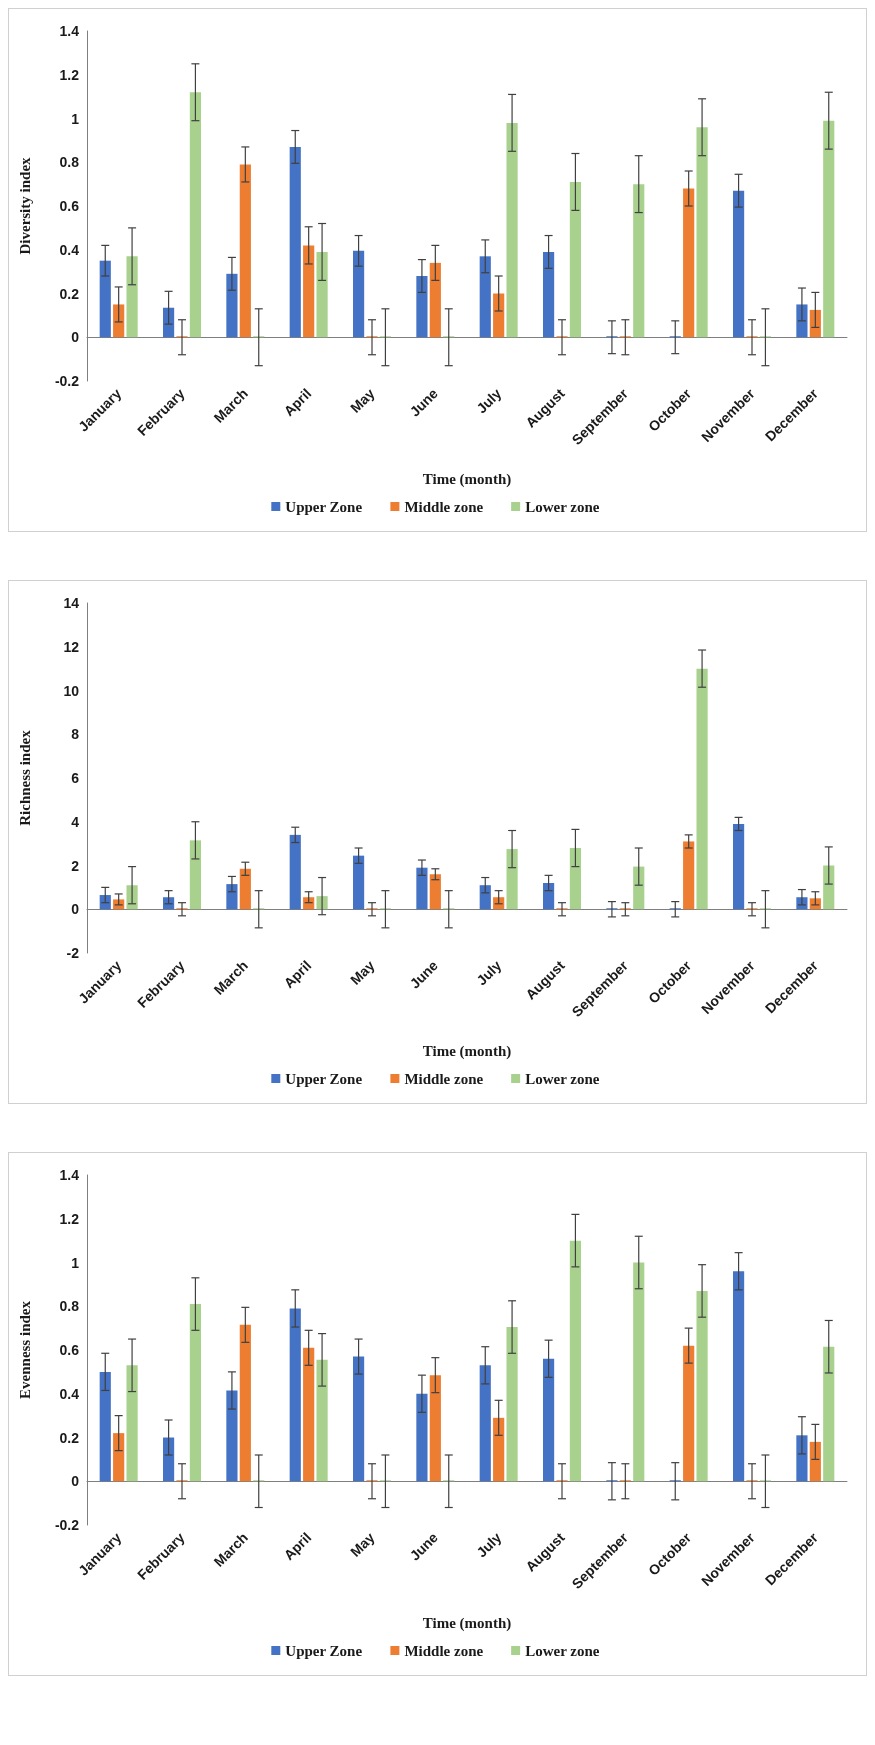 This screenshot has height=1745, width=875. Describe the element at coordinates (71, 646) in the screenshot. I see `y-tick-label: 12` at that location.